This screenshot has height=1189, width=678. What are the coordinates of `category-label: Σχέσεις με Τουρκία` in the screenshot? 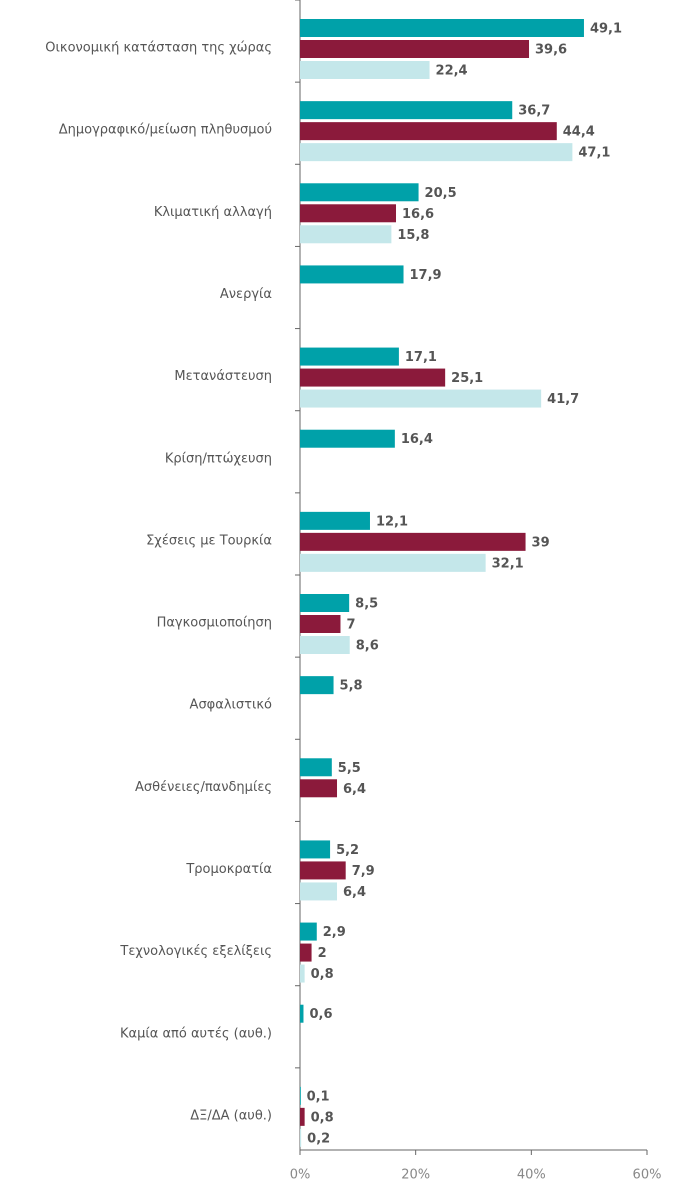 It's located at (209, 540).